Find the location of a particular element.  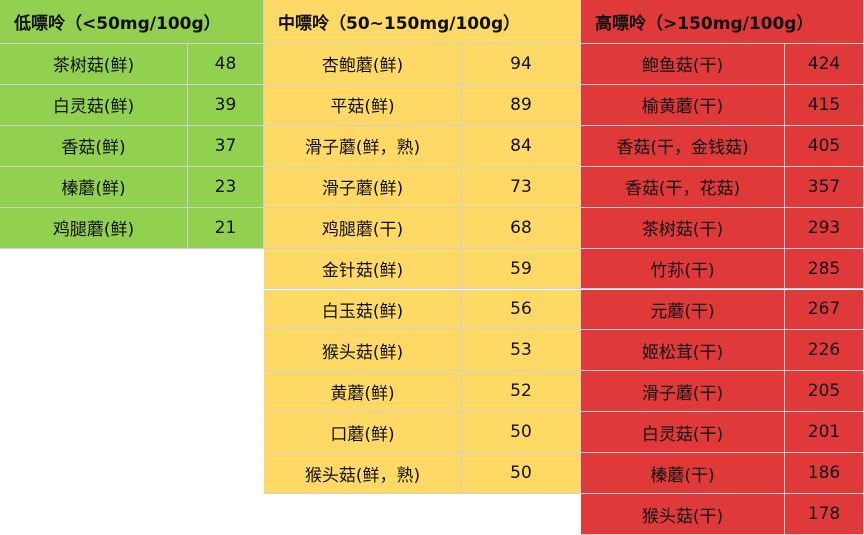

item-name: 杏鲍蘑(鲜) is located at coordinates (363, 64).